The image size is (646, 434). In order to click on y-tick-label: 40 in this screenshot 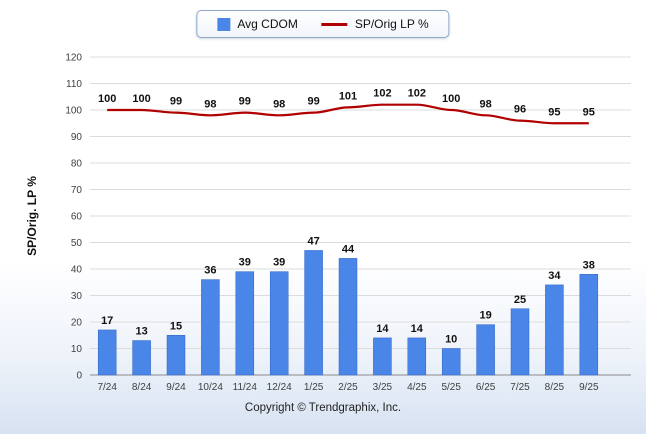, I will do `click(77, 270)`.